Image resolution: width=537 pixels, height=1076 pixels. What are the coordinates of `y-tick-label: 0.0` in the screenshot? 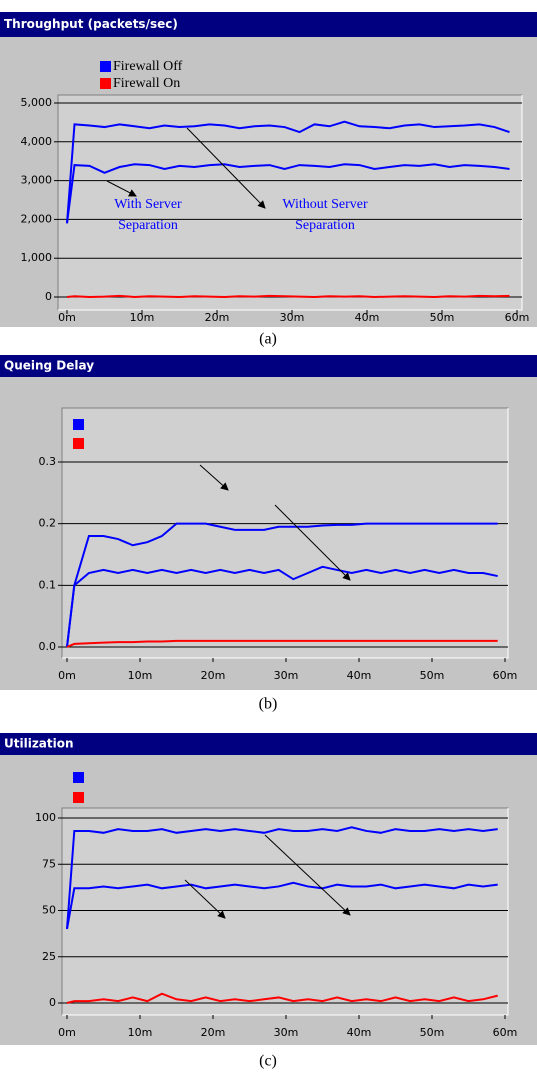 It's located at (48, 646).